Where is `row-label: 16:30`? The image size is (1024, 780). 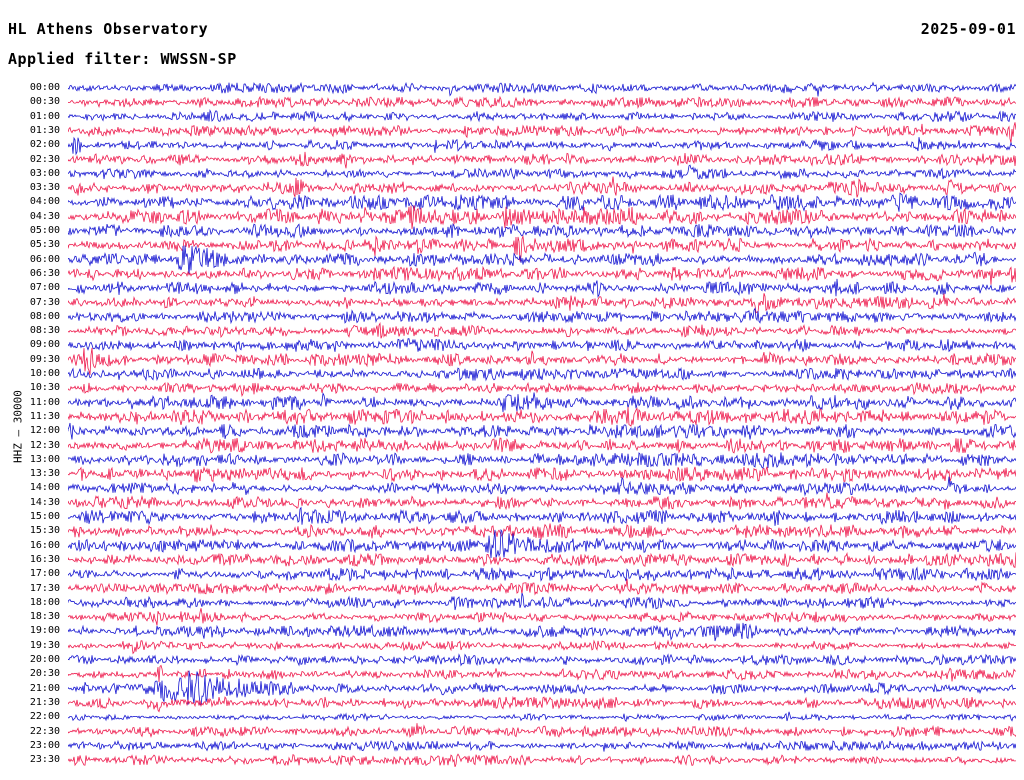
row-label: 16:30 is located at coordinates (44, 559).